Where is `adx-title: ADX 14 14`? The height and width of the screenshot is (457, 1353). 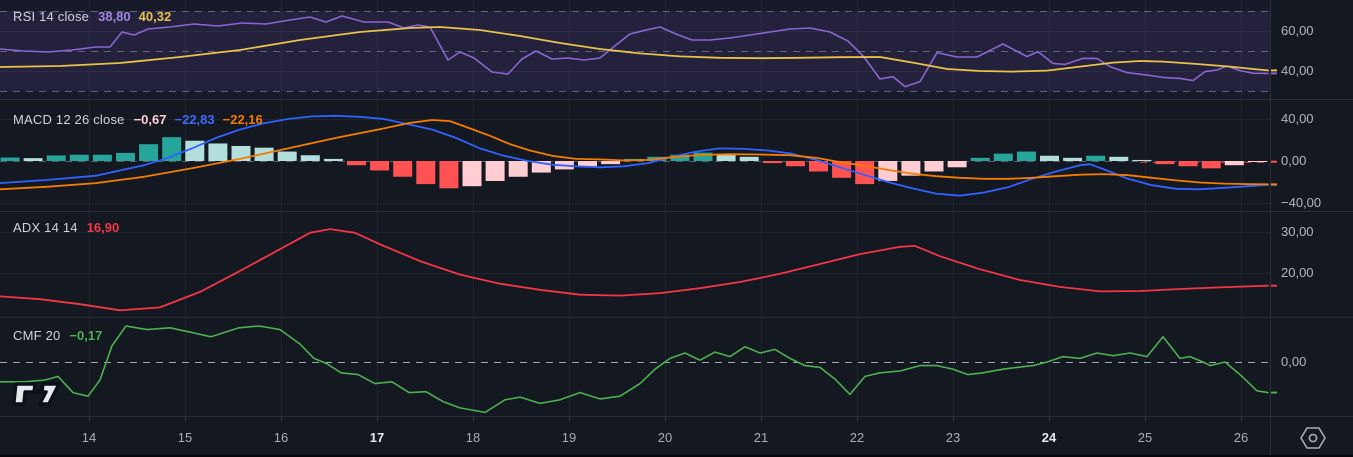
adx-title: ADX 14 14 is located at coordinates (45, 227).